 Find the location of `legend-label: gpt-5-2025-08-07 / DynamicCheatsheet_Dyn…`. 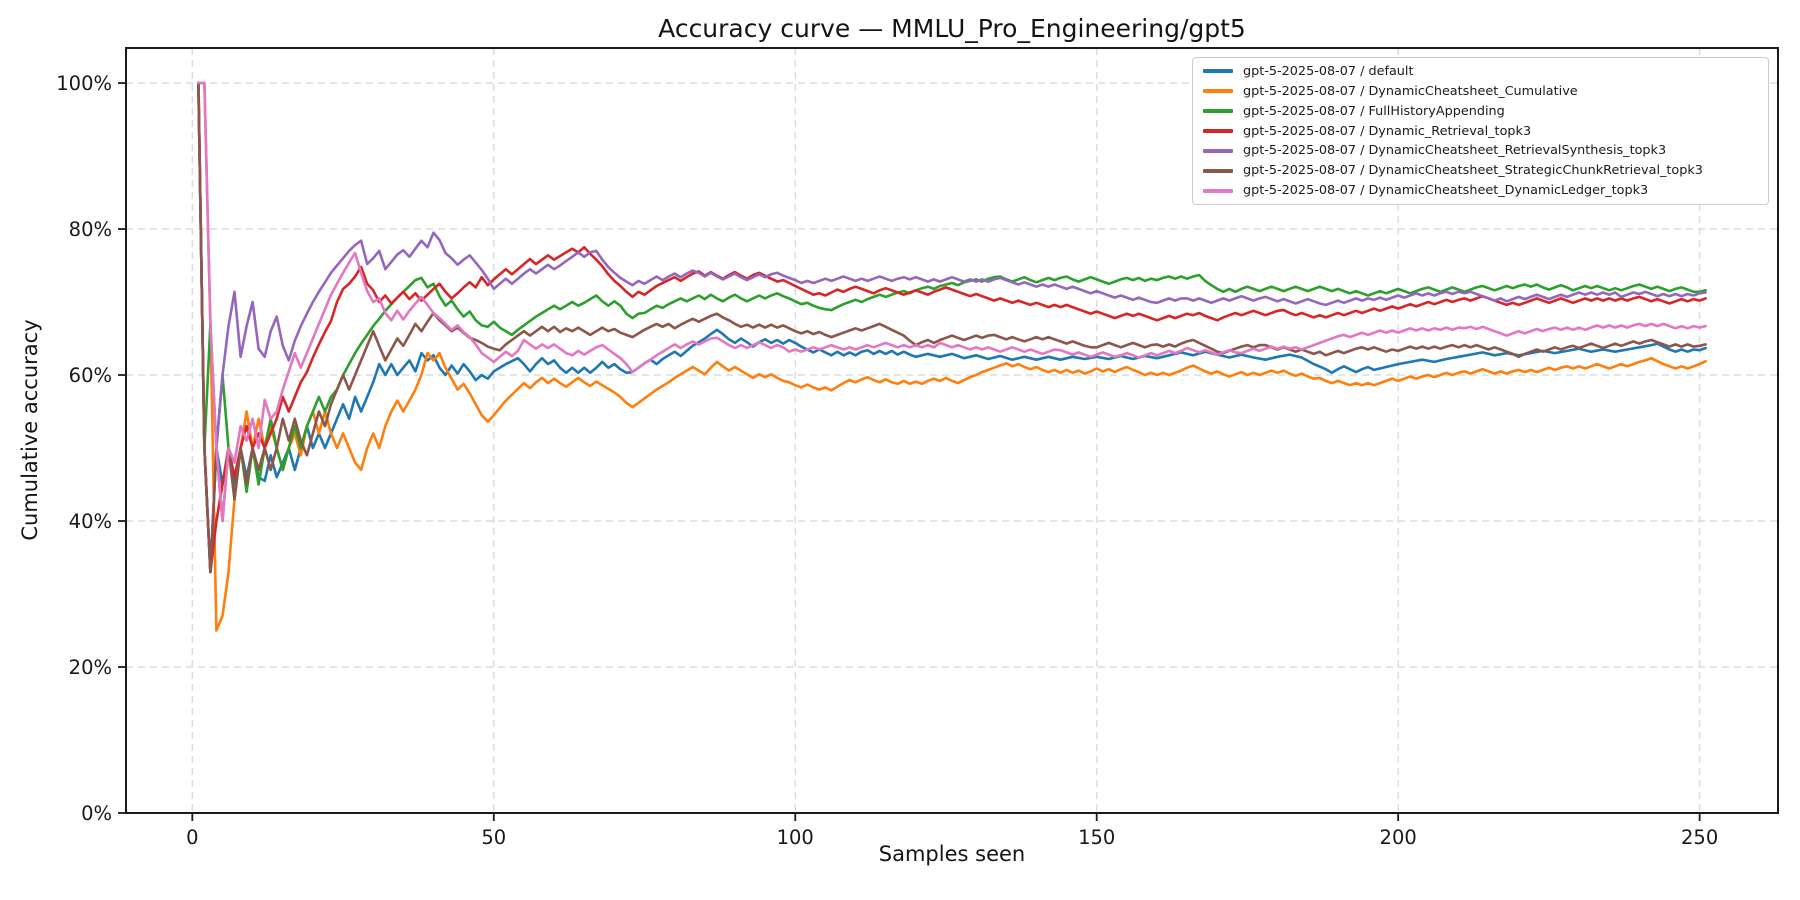

legend-label: gpt-5-2025-08-07 / DynamicCheatsheet_Dyn… is located at coordinates (1446, 191).